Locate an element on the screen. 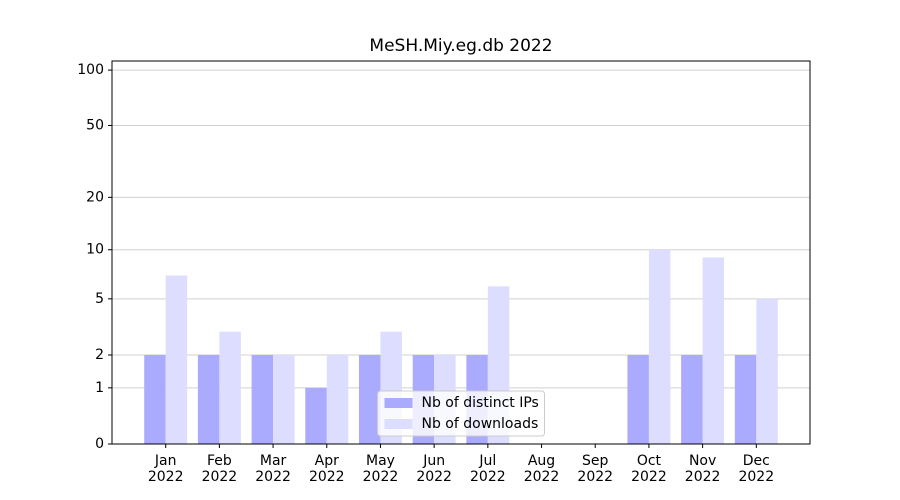 The width and height of the screenshot is (900, 500). x-tick-label-line: Oct is located at coordinates (649, 461).